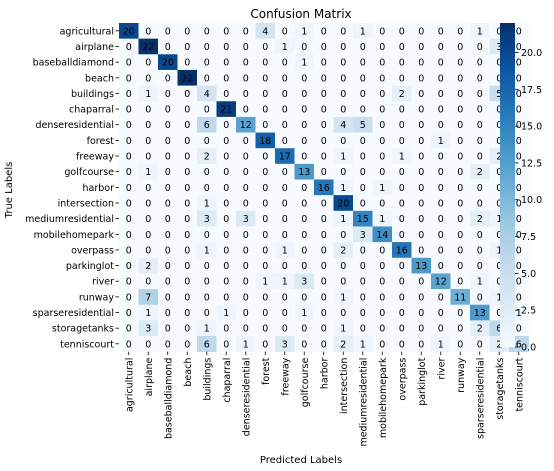 The height and width of the screenshot is (471, 554). I want to click on cell-value-label: 4, so click(343, 125).